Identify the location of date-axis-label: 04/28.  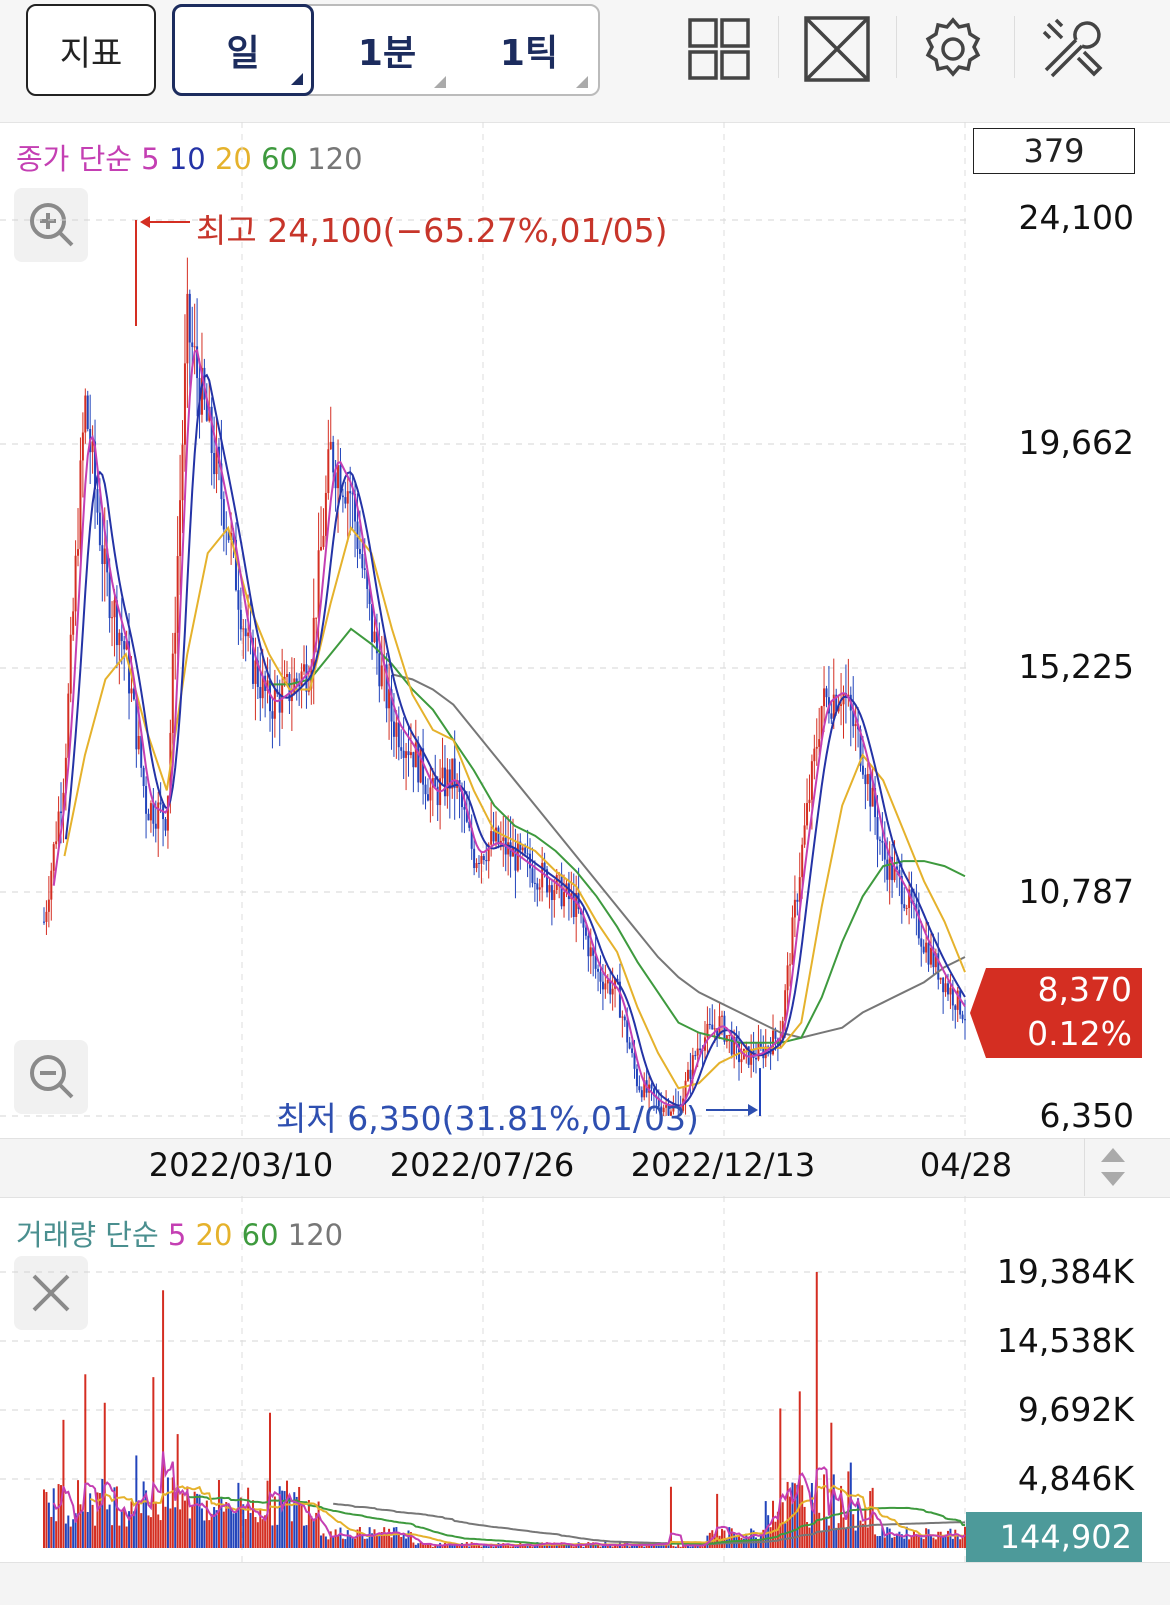
(966, 1165).